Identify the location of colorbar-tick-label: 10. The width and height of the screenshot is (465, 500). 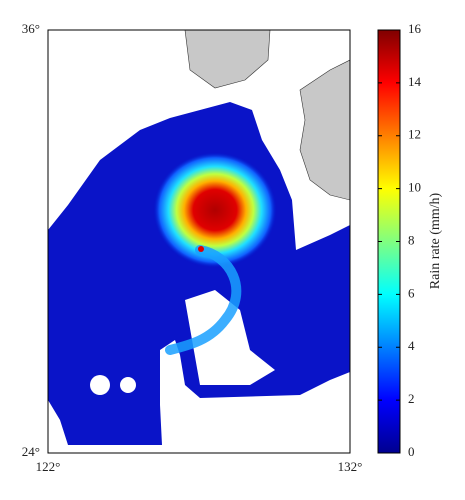
(414, 187).